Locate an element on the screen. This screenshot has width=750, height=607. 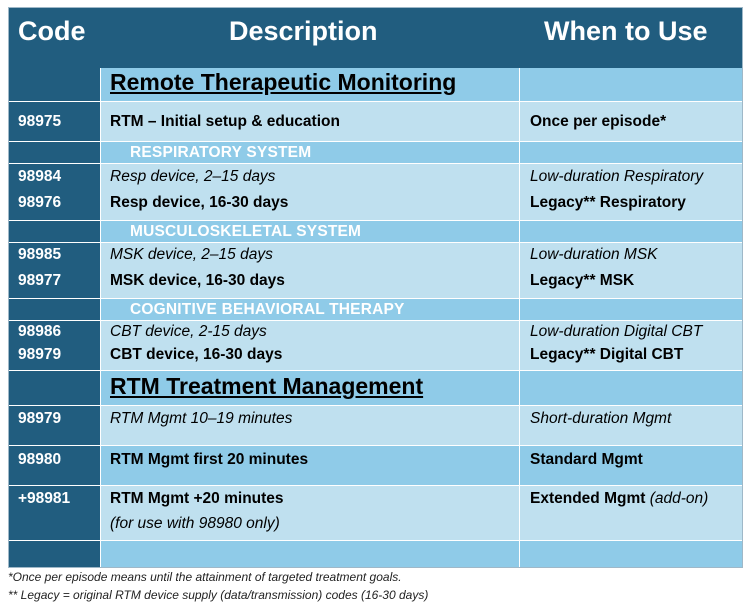
row-when: Legacy** Respiratory is located at coordinates (608, 202).